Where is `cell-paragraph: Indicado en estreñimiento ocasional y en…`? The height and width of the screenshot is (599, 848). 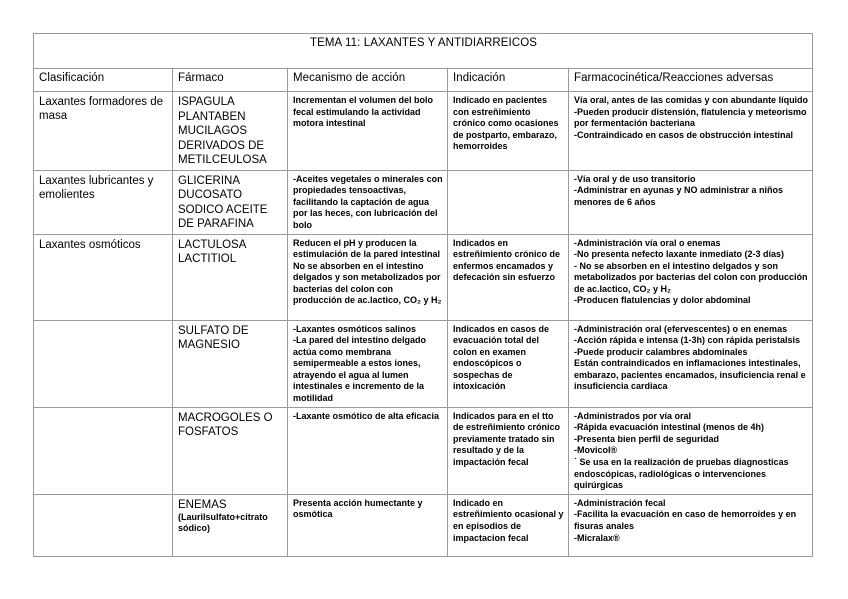 cell-paragraph: Indicado en estreñimiento ocasional y en… is located at coordinates (508, 520).